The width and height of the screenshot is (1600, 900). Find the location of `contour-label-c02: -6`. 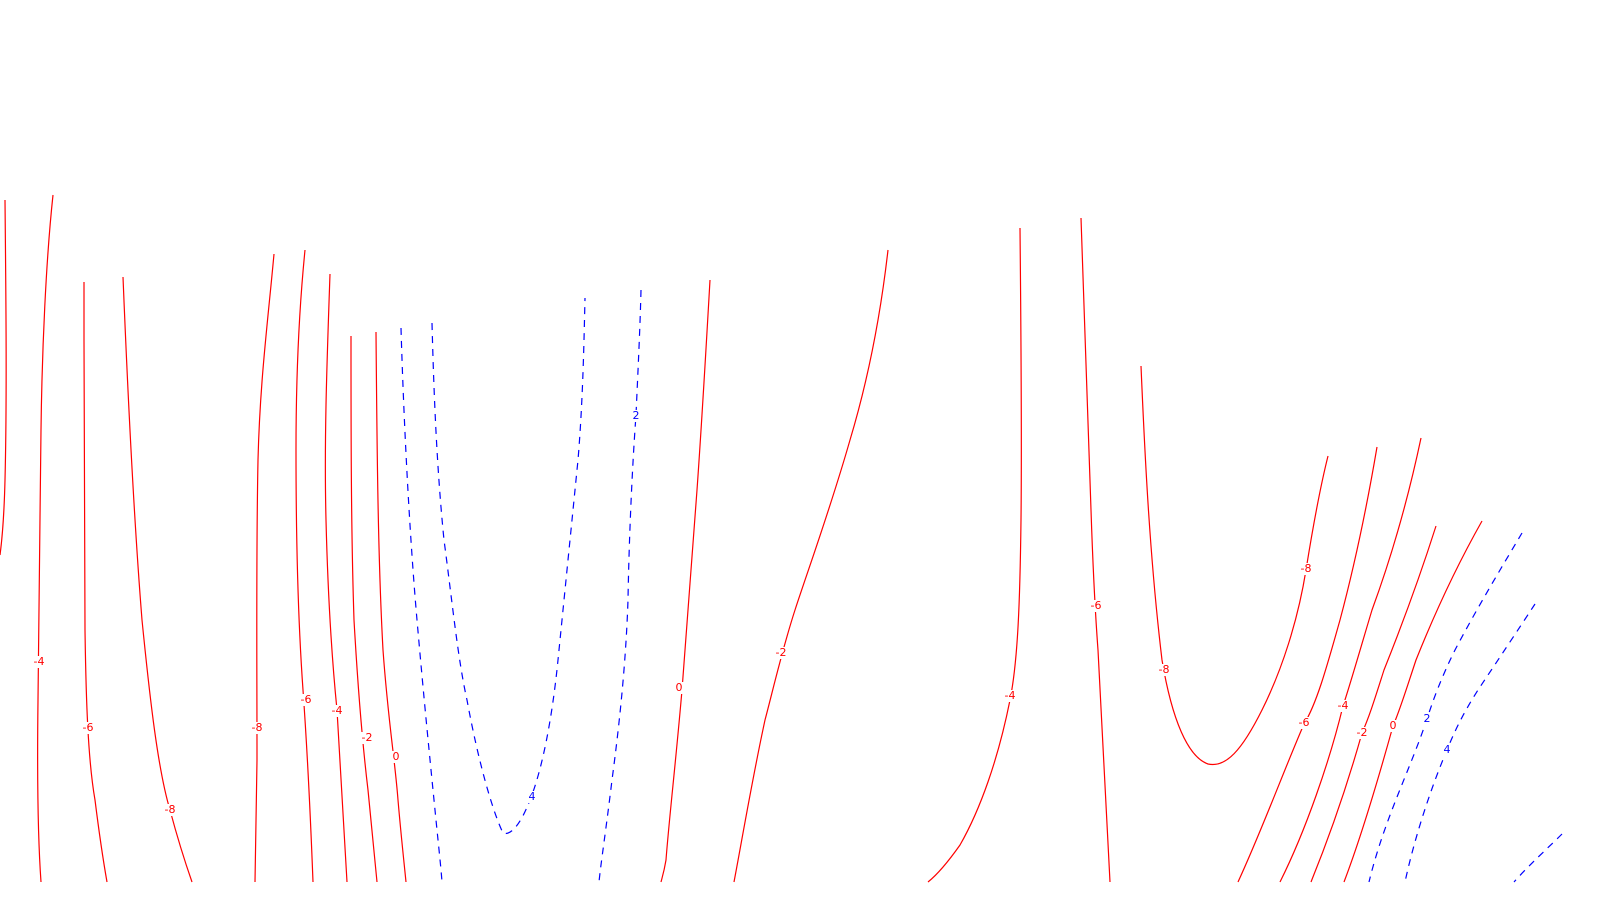

contour-label-c02: -6 is located at coordinates (88, 727).